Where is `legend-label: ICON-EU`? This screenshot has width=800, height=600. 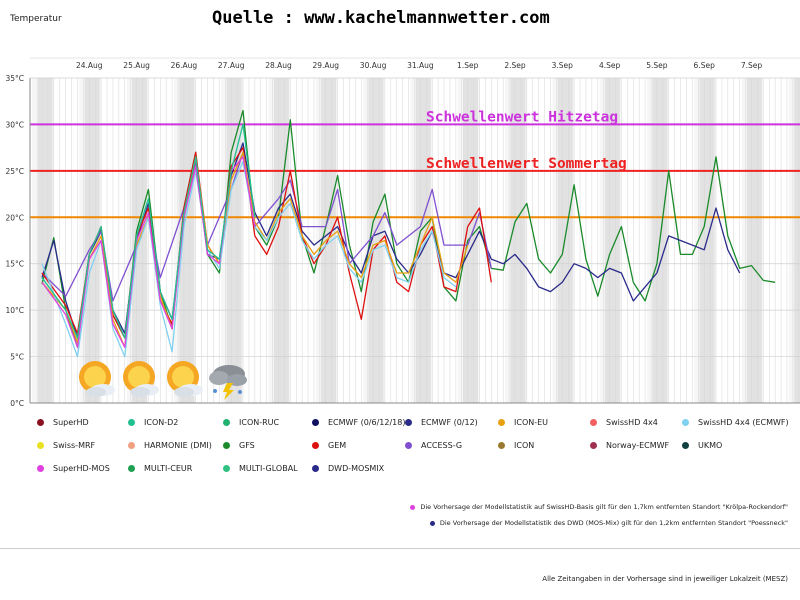
legend-label: ICON-EU is located at coordinates (531, 422).